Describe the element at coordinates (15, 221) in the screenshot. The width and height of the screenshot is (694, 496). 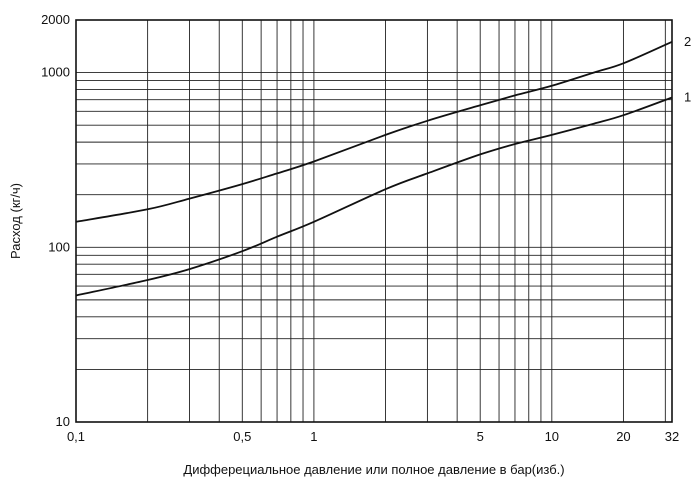
I see `y-axis-label: Расход (кг/ч)` at that location.